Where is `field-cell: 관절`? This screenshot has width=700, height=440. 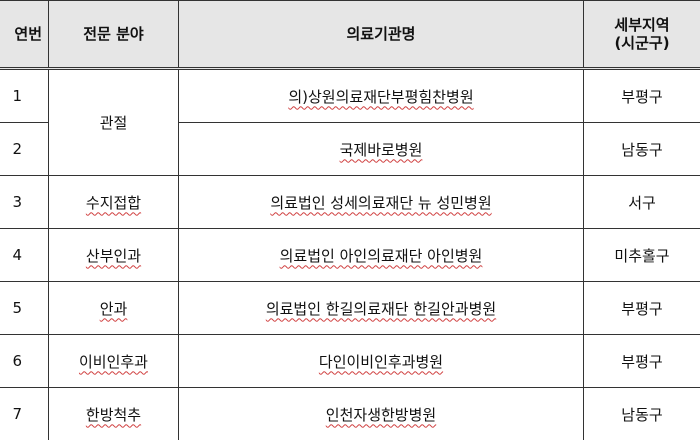 field-cell: 관절 is located at coordinates (113, 122).